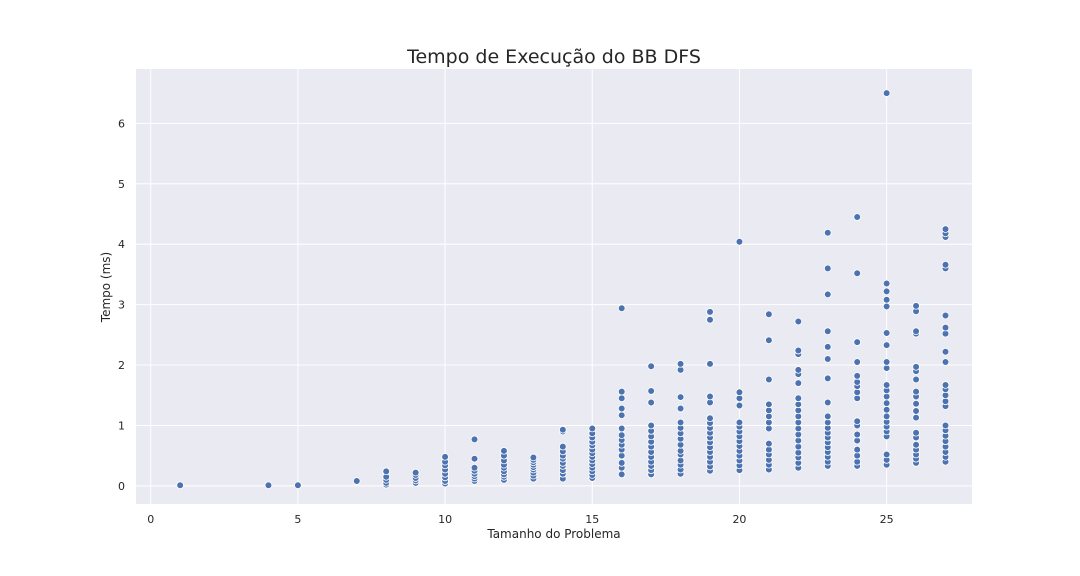 Image resolution: width=1080 pixels, height=576 pixels. I want to click on x-tick-label: 0, so click(150, 519).